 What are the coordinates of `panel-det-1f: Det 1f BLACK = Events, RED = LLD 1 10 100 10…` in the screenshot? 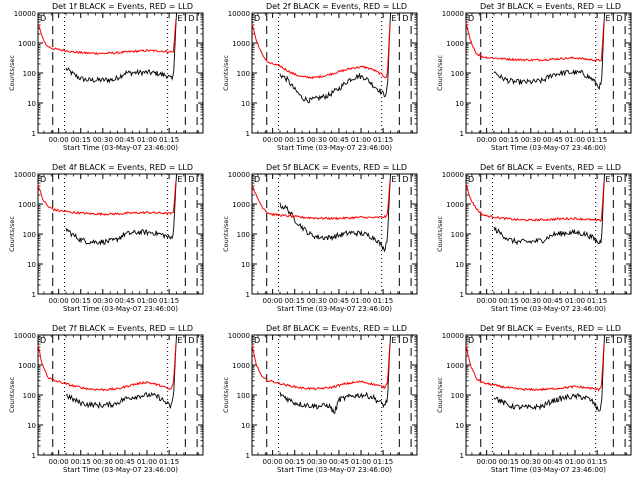 It's located at (106, 77).